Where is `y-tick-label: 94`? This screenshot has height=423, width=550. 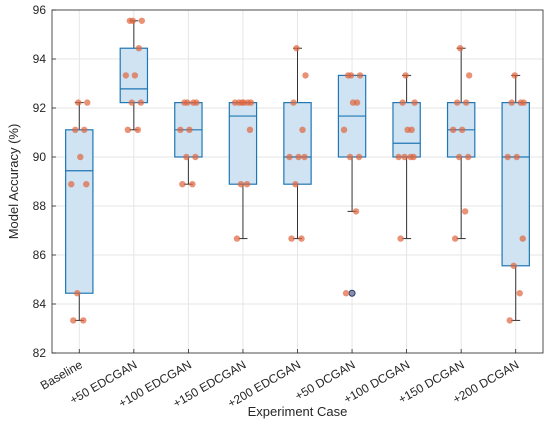 y-tick-label: 94 is located at coordinates (40, 59).